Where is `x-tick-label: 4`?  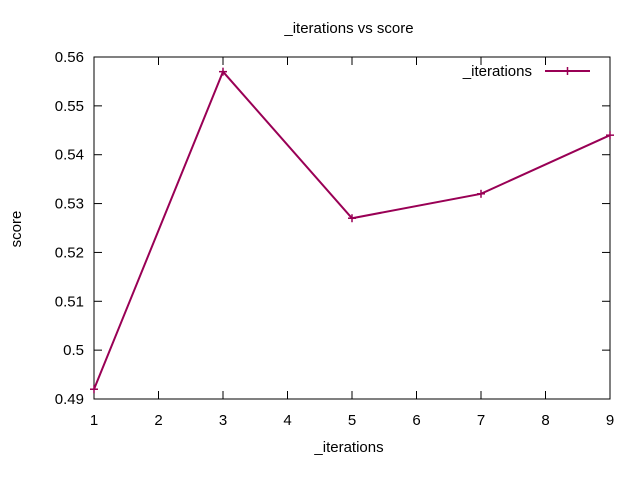
x-tick-label: 4 is located at coordinates (287, 420).